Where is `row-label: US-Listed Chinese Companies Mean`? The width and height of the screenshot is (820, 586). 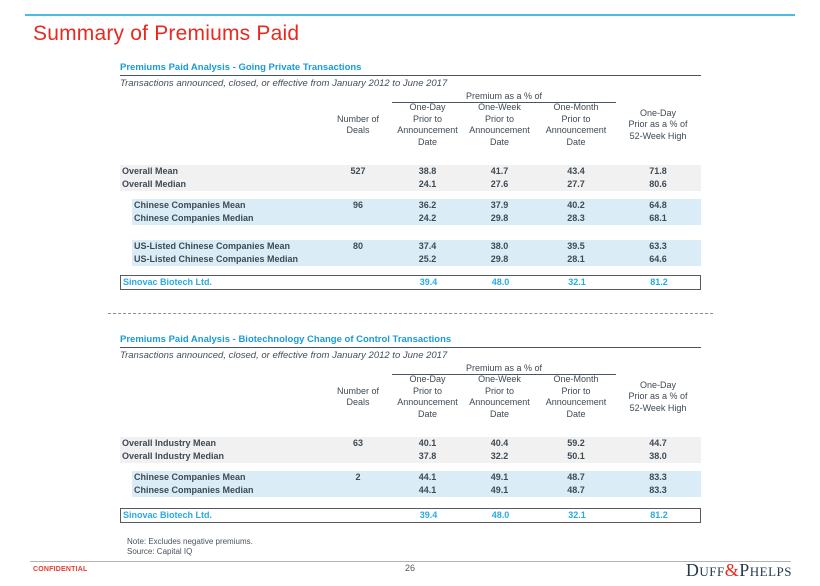
row-label: US-Listed Chinese Companies Mean is located at coordinates (212, 246).